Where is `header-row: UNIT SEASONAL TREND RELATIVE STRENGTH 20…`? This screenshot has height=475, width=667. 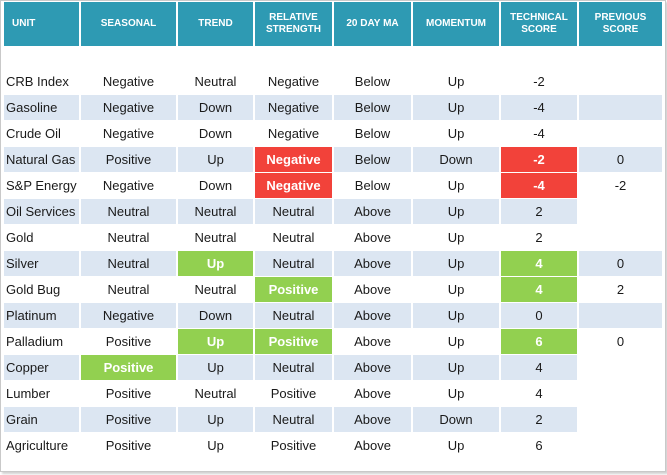
header-row: UNIT SEASONAL TREND RELATIVE STRENGTH 20… is located at coordinates (333, 25).